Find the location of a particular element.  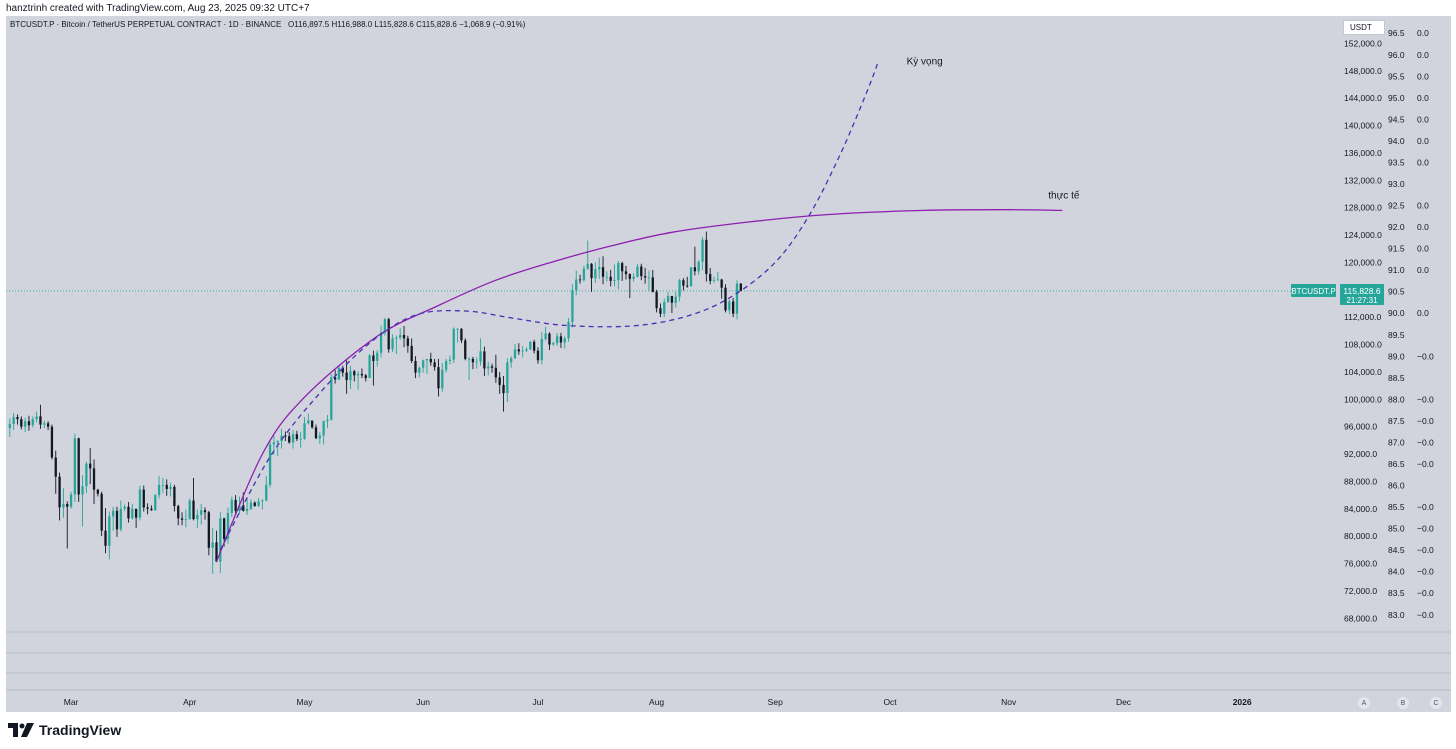

secondary-tick-label: 88.0 is located at coordinates (1396, 399).